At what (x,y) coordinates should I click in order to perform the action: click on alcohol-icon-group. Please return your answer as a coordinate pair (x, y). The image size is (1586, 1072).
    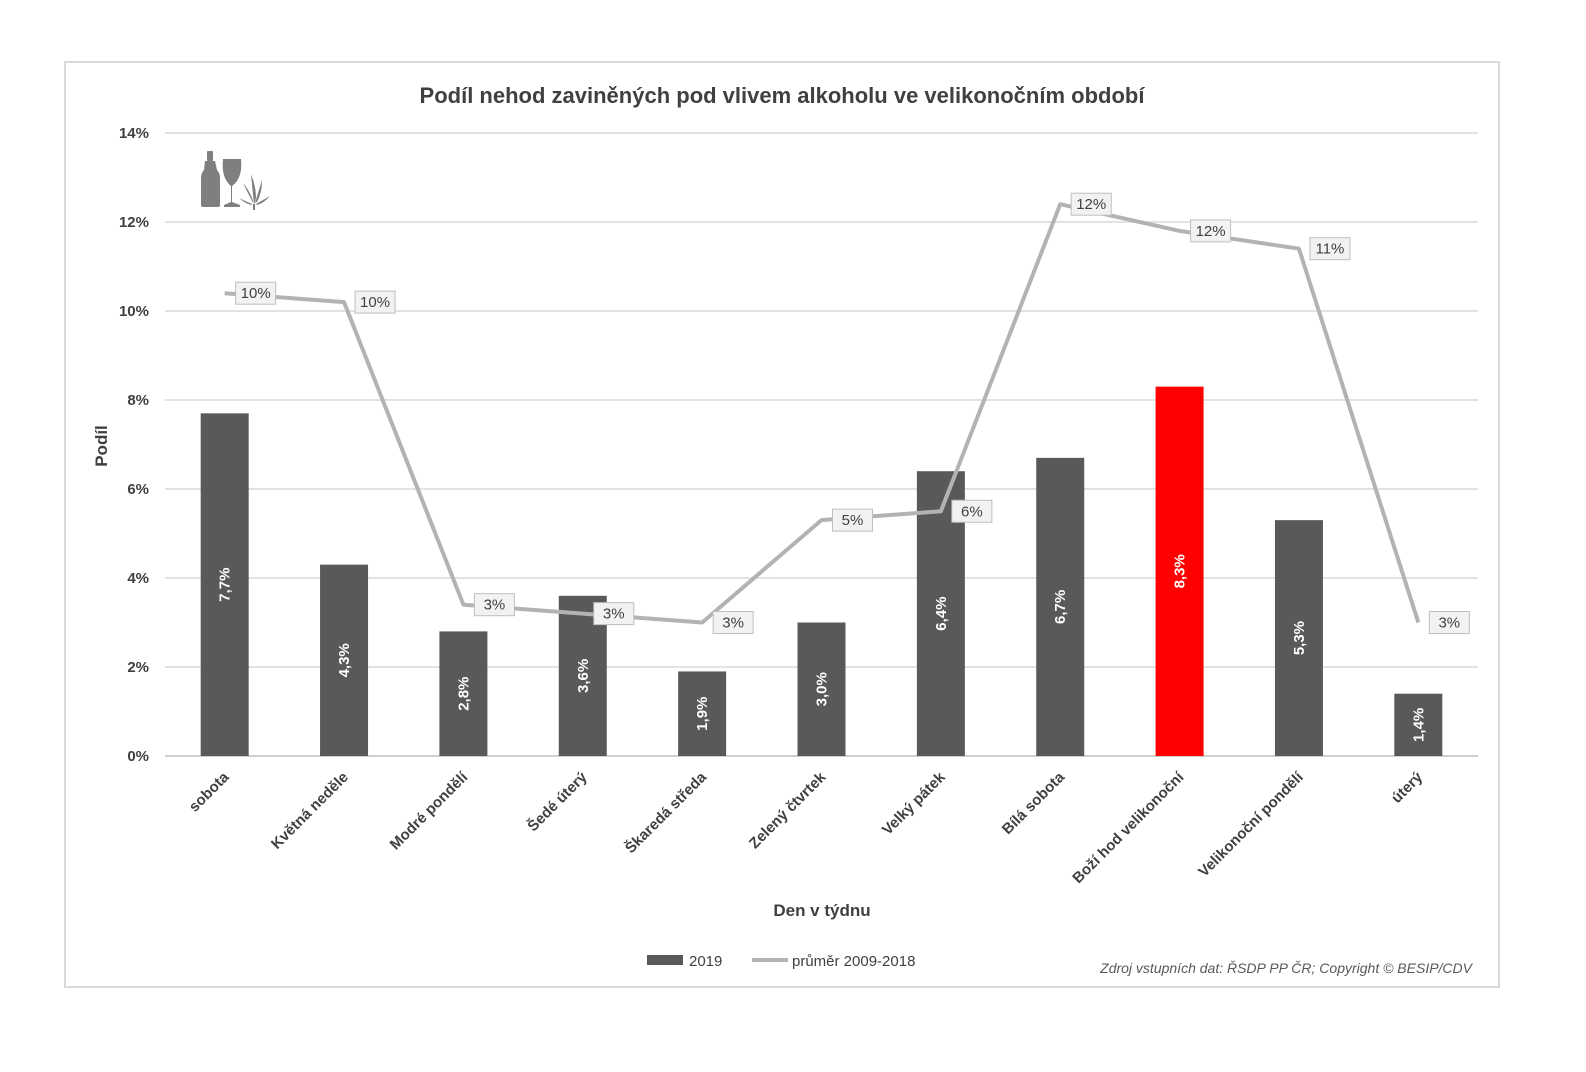
    Looking at the image, I should click on (235, 180).